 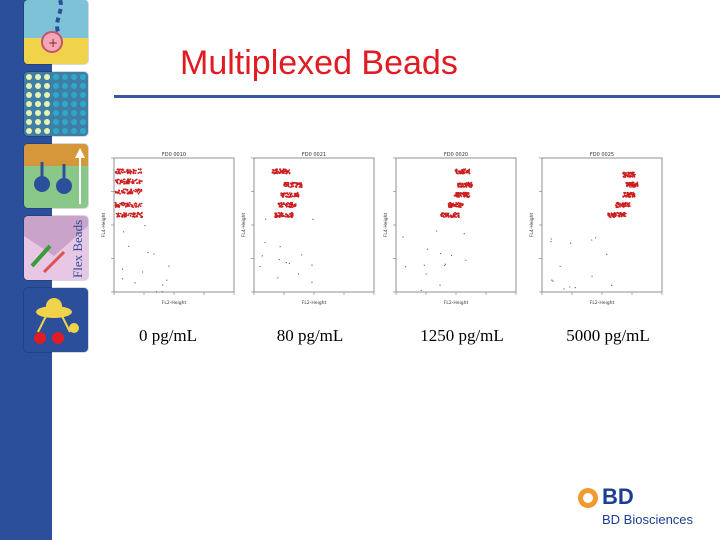 What do you see at coordinates (462, 335) in the screenshot?
I see `concentration-label-3: 1250 pg/mL` at bounding box center [462, 335].